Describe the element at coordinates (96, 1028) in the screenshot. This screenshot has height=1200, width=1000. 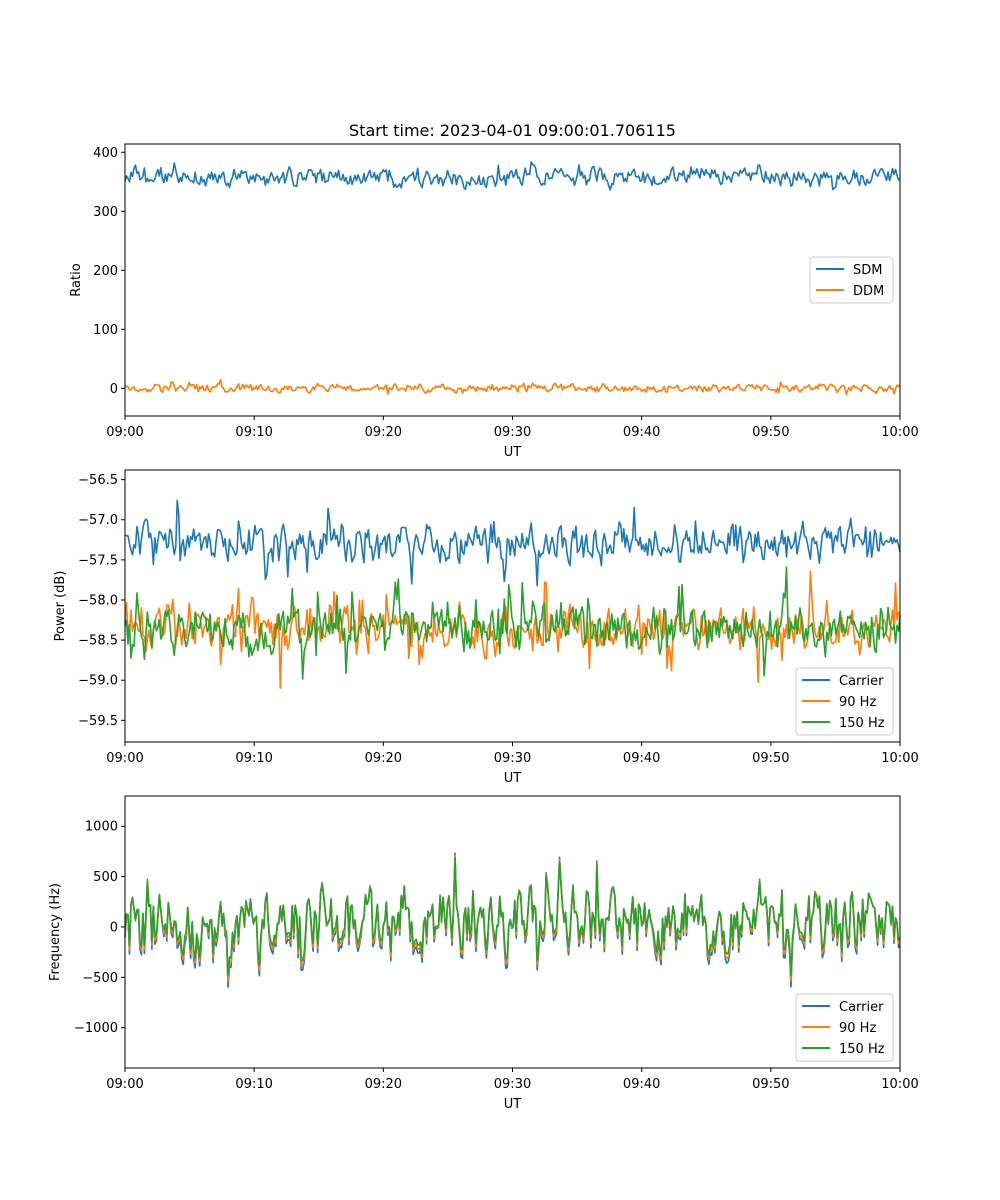
I see `y-tick-label: −1000` at that location.